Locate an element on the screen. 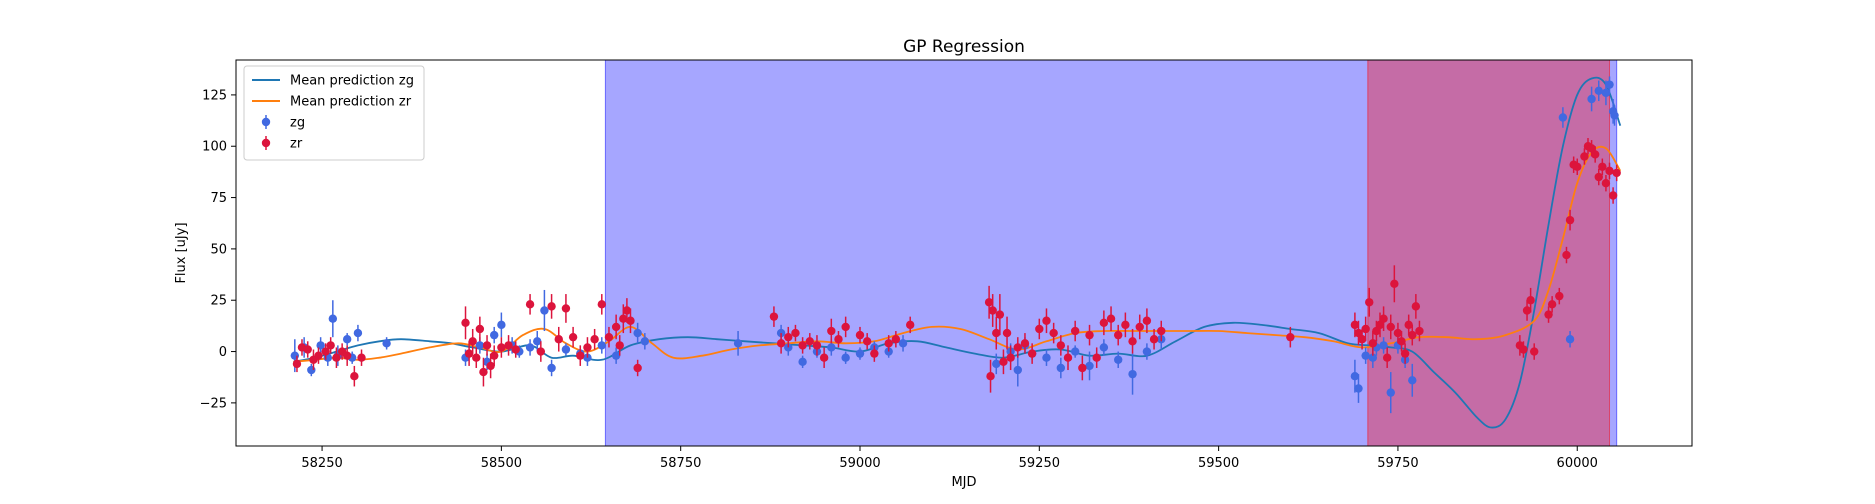 This screenshot has width=1875, height=504. y-tick-label: 125 is located at coordinates (214, 95).